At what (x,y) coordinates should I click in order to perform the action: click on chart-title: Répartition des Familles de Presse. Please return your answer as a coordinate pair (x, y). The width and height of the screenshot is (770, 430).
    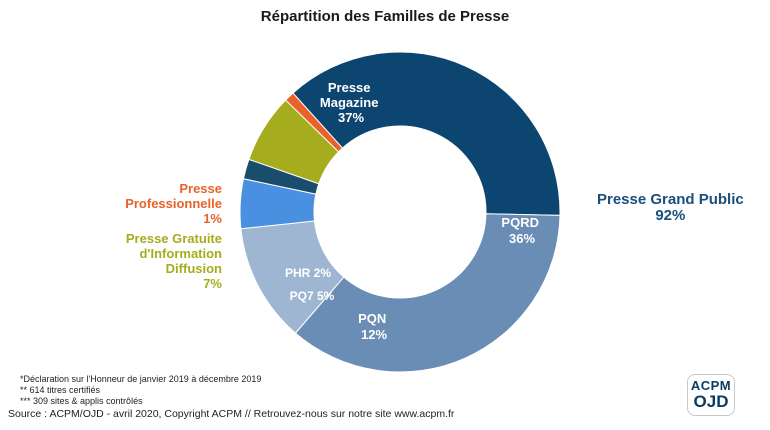
    Looking at the image, I should click on (385, 16).